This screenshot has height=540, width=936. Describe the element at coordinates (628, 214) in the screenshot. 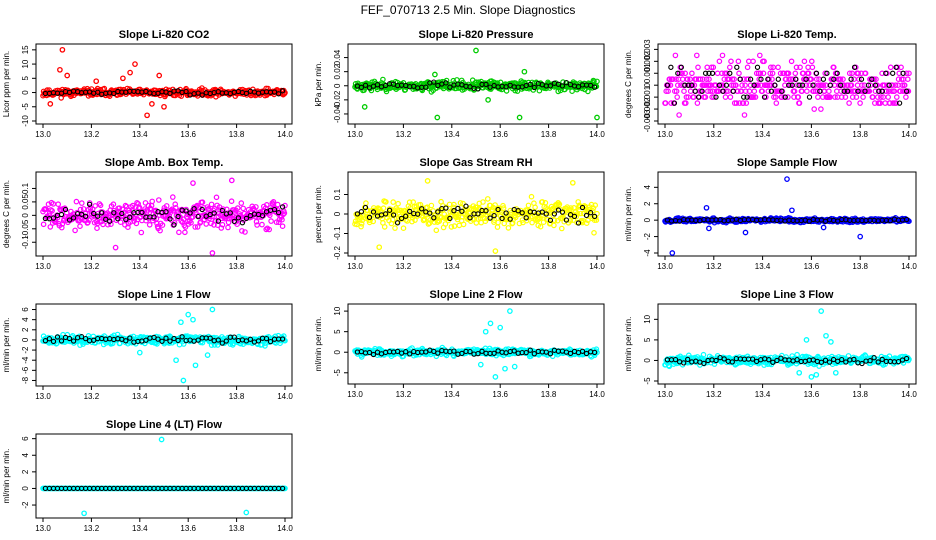

I see `y-axis-label: ml/min per min.` at that location.